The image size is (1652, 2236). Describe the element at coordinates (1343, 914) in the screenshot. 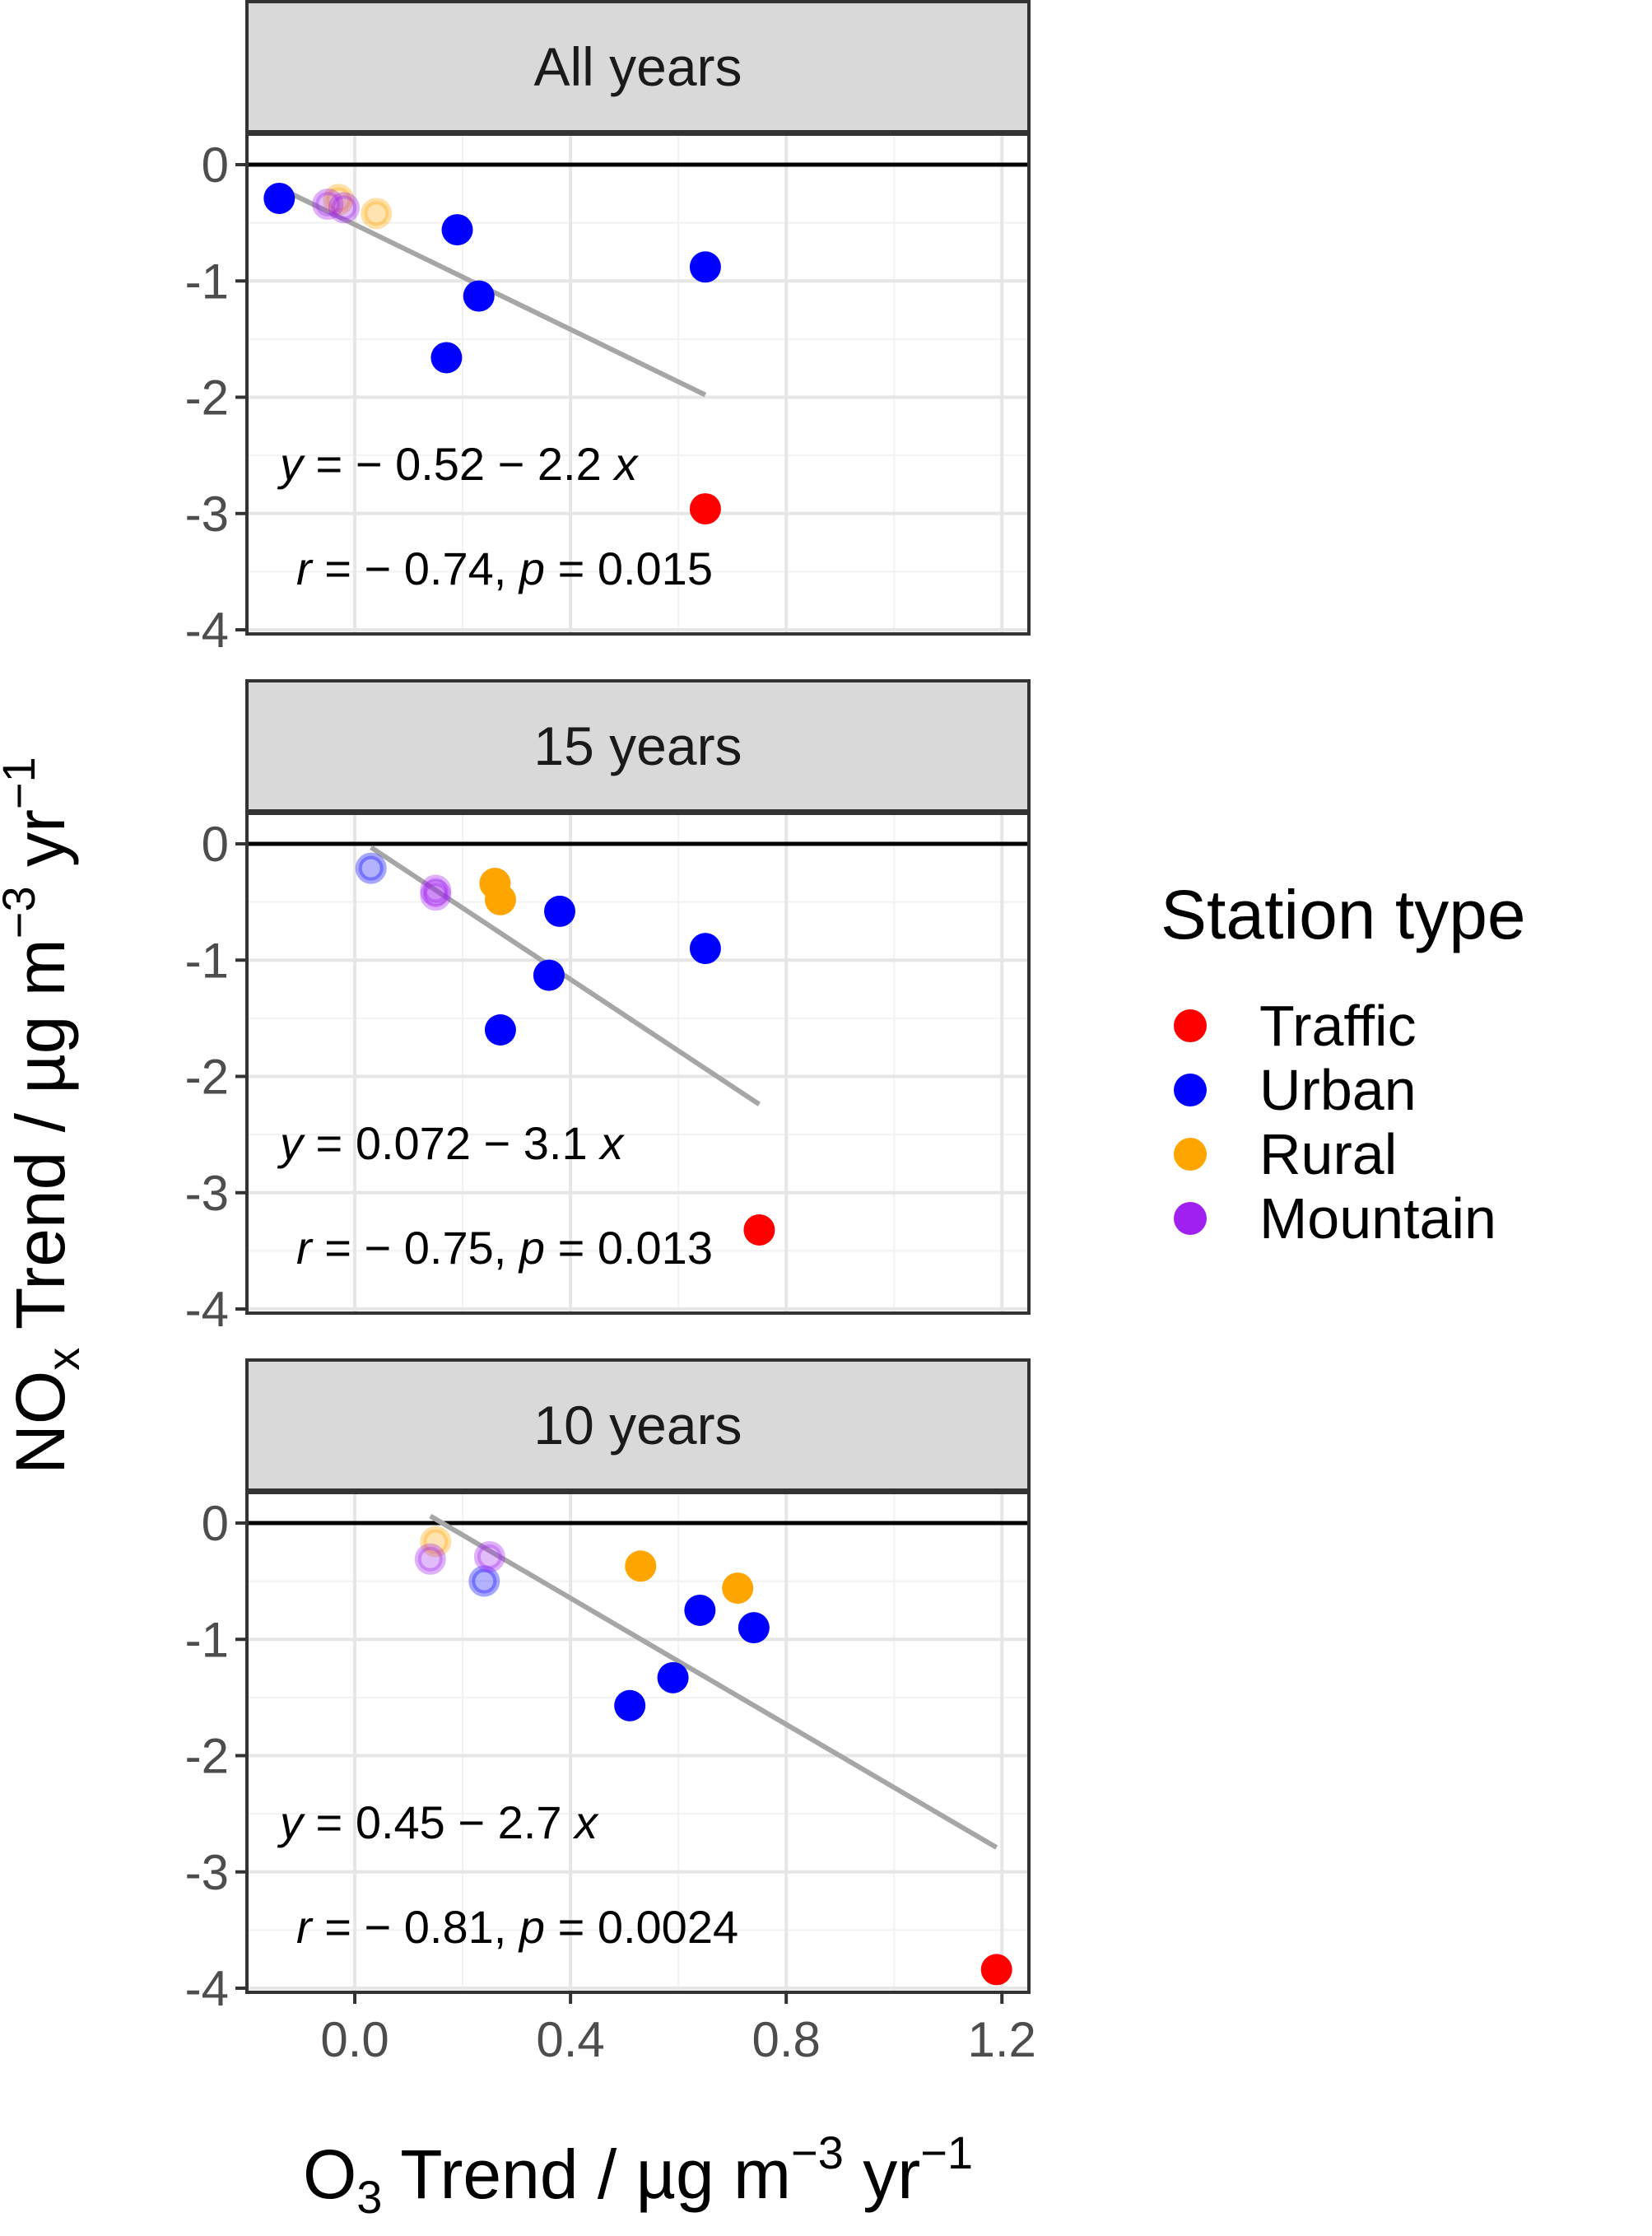

I see `legend-title: Station type` at that location.